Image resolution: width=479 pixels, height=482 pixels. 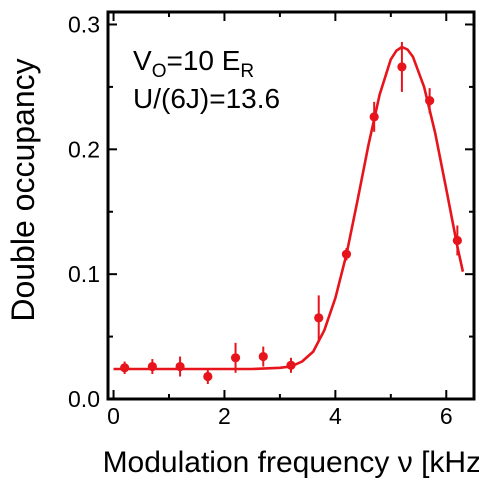 I want to click on annotation-equals-energy: =10 E, so click(x=203, y=60).